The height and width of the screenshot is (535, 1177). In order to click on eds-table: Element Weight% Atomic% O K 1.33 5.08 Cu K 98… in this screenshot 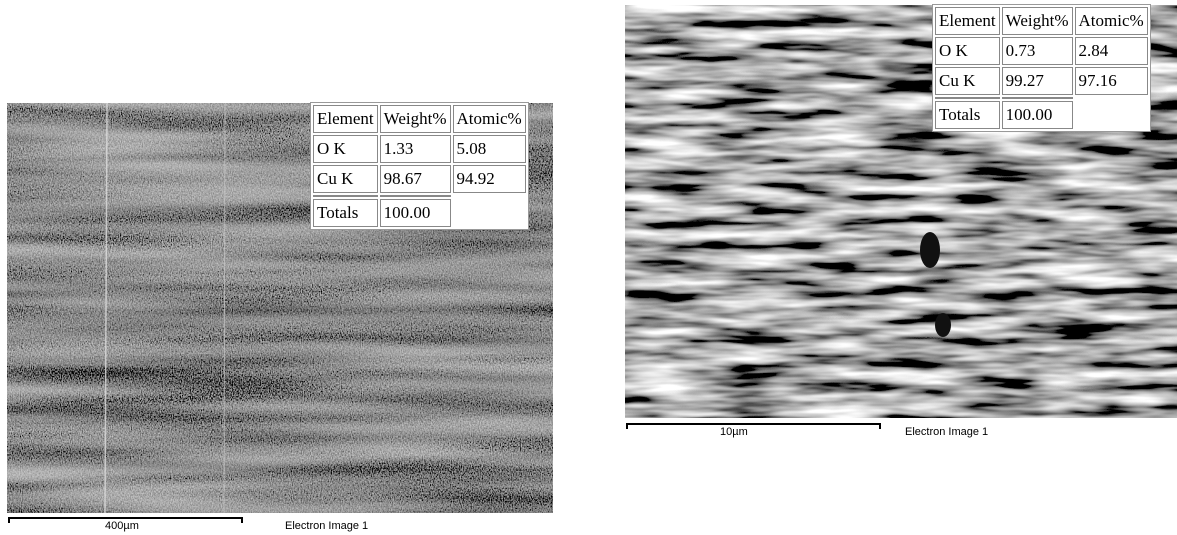, I will do `click(419, 166)`.